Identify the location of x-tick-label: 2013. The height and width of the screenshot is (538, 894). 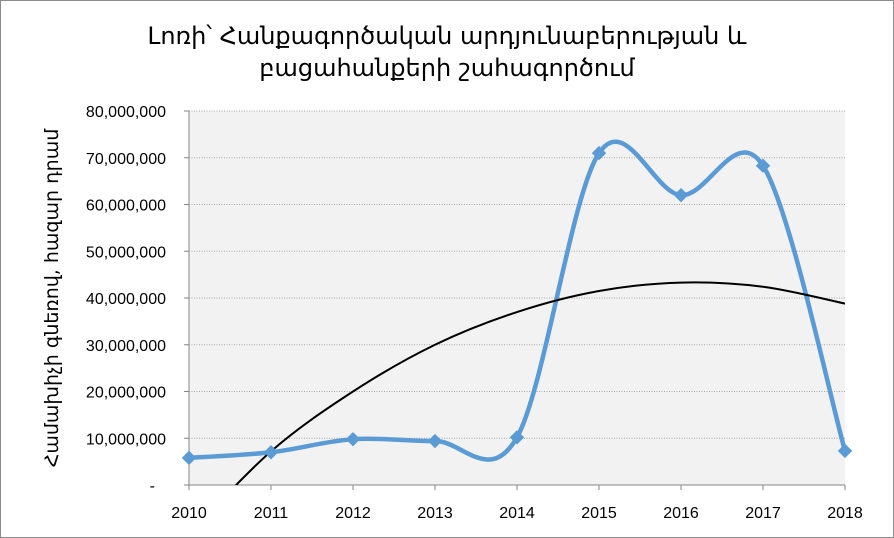
(435, 513).